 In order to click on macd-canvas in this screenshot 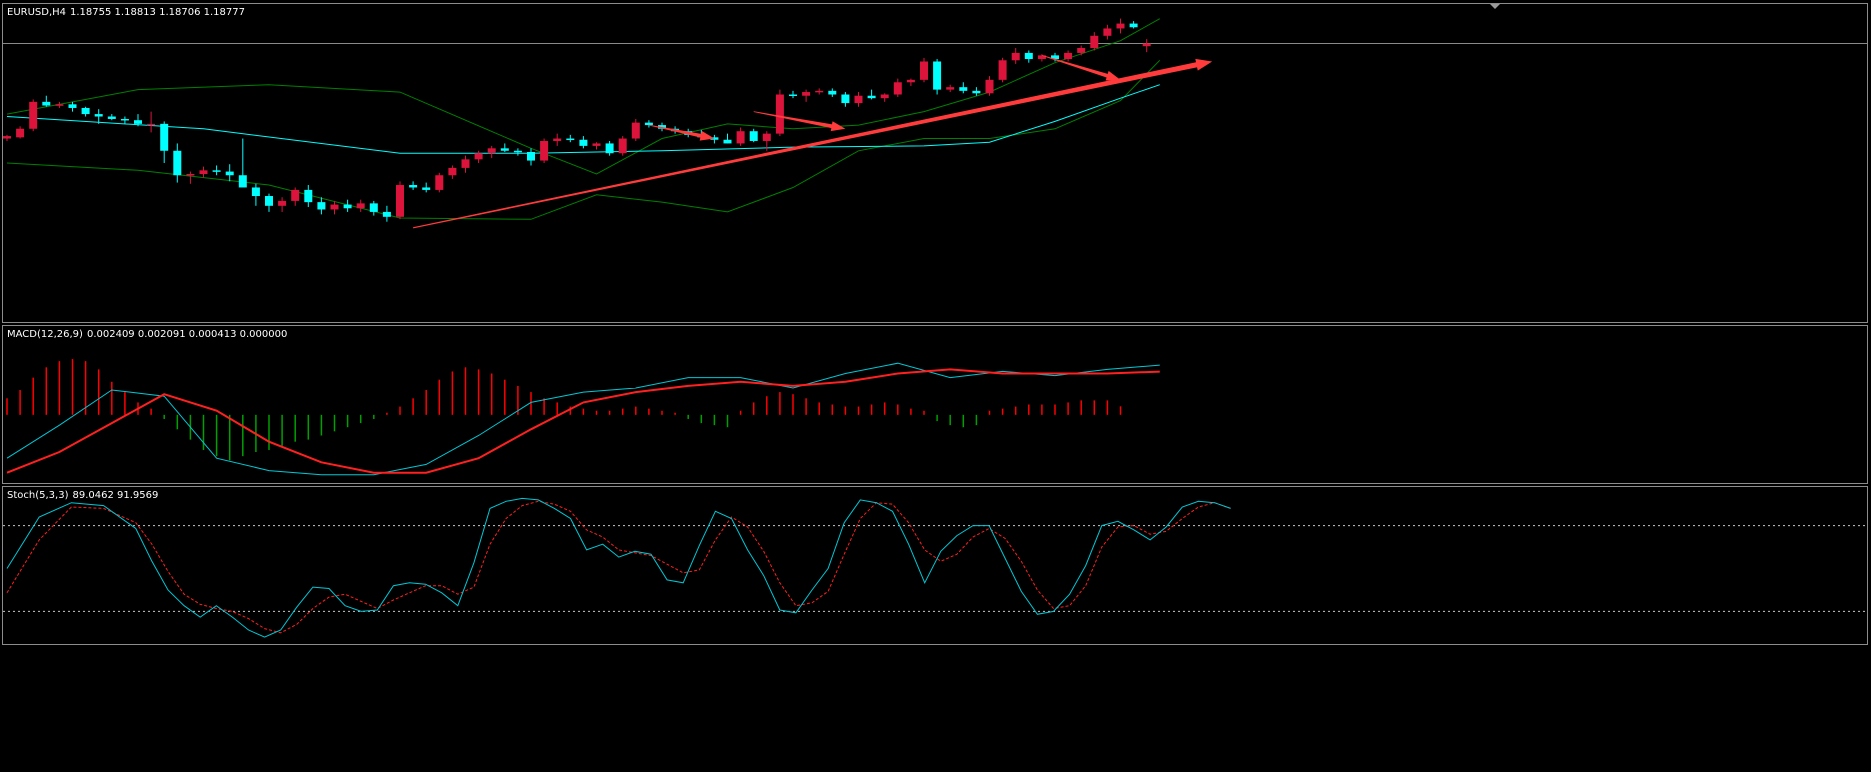, I will do `click(583, 417)`.